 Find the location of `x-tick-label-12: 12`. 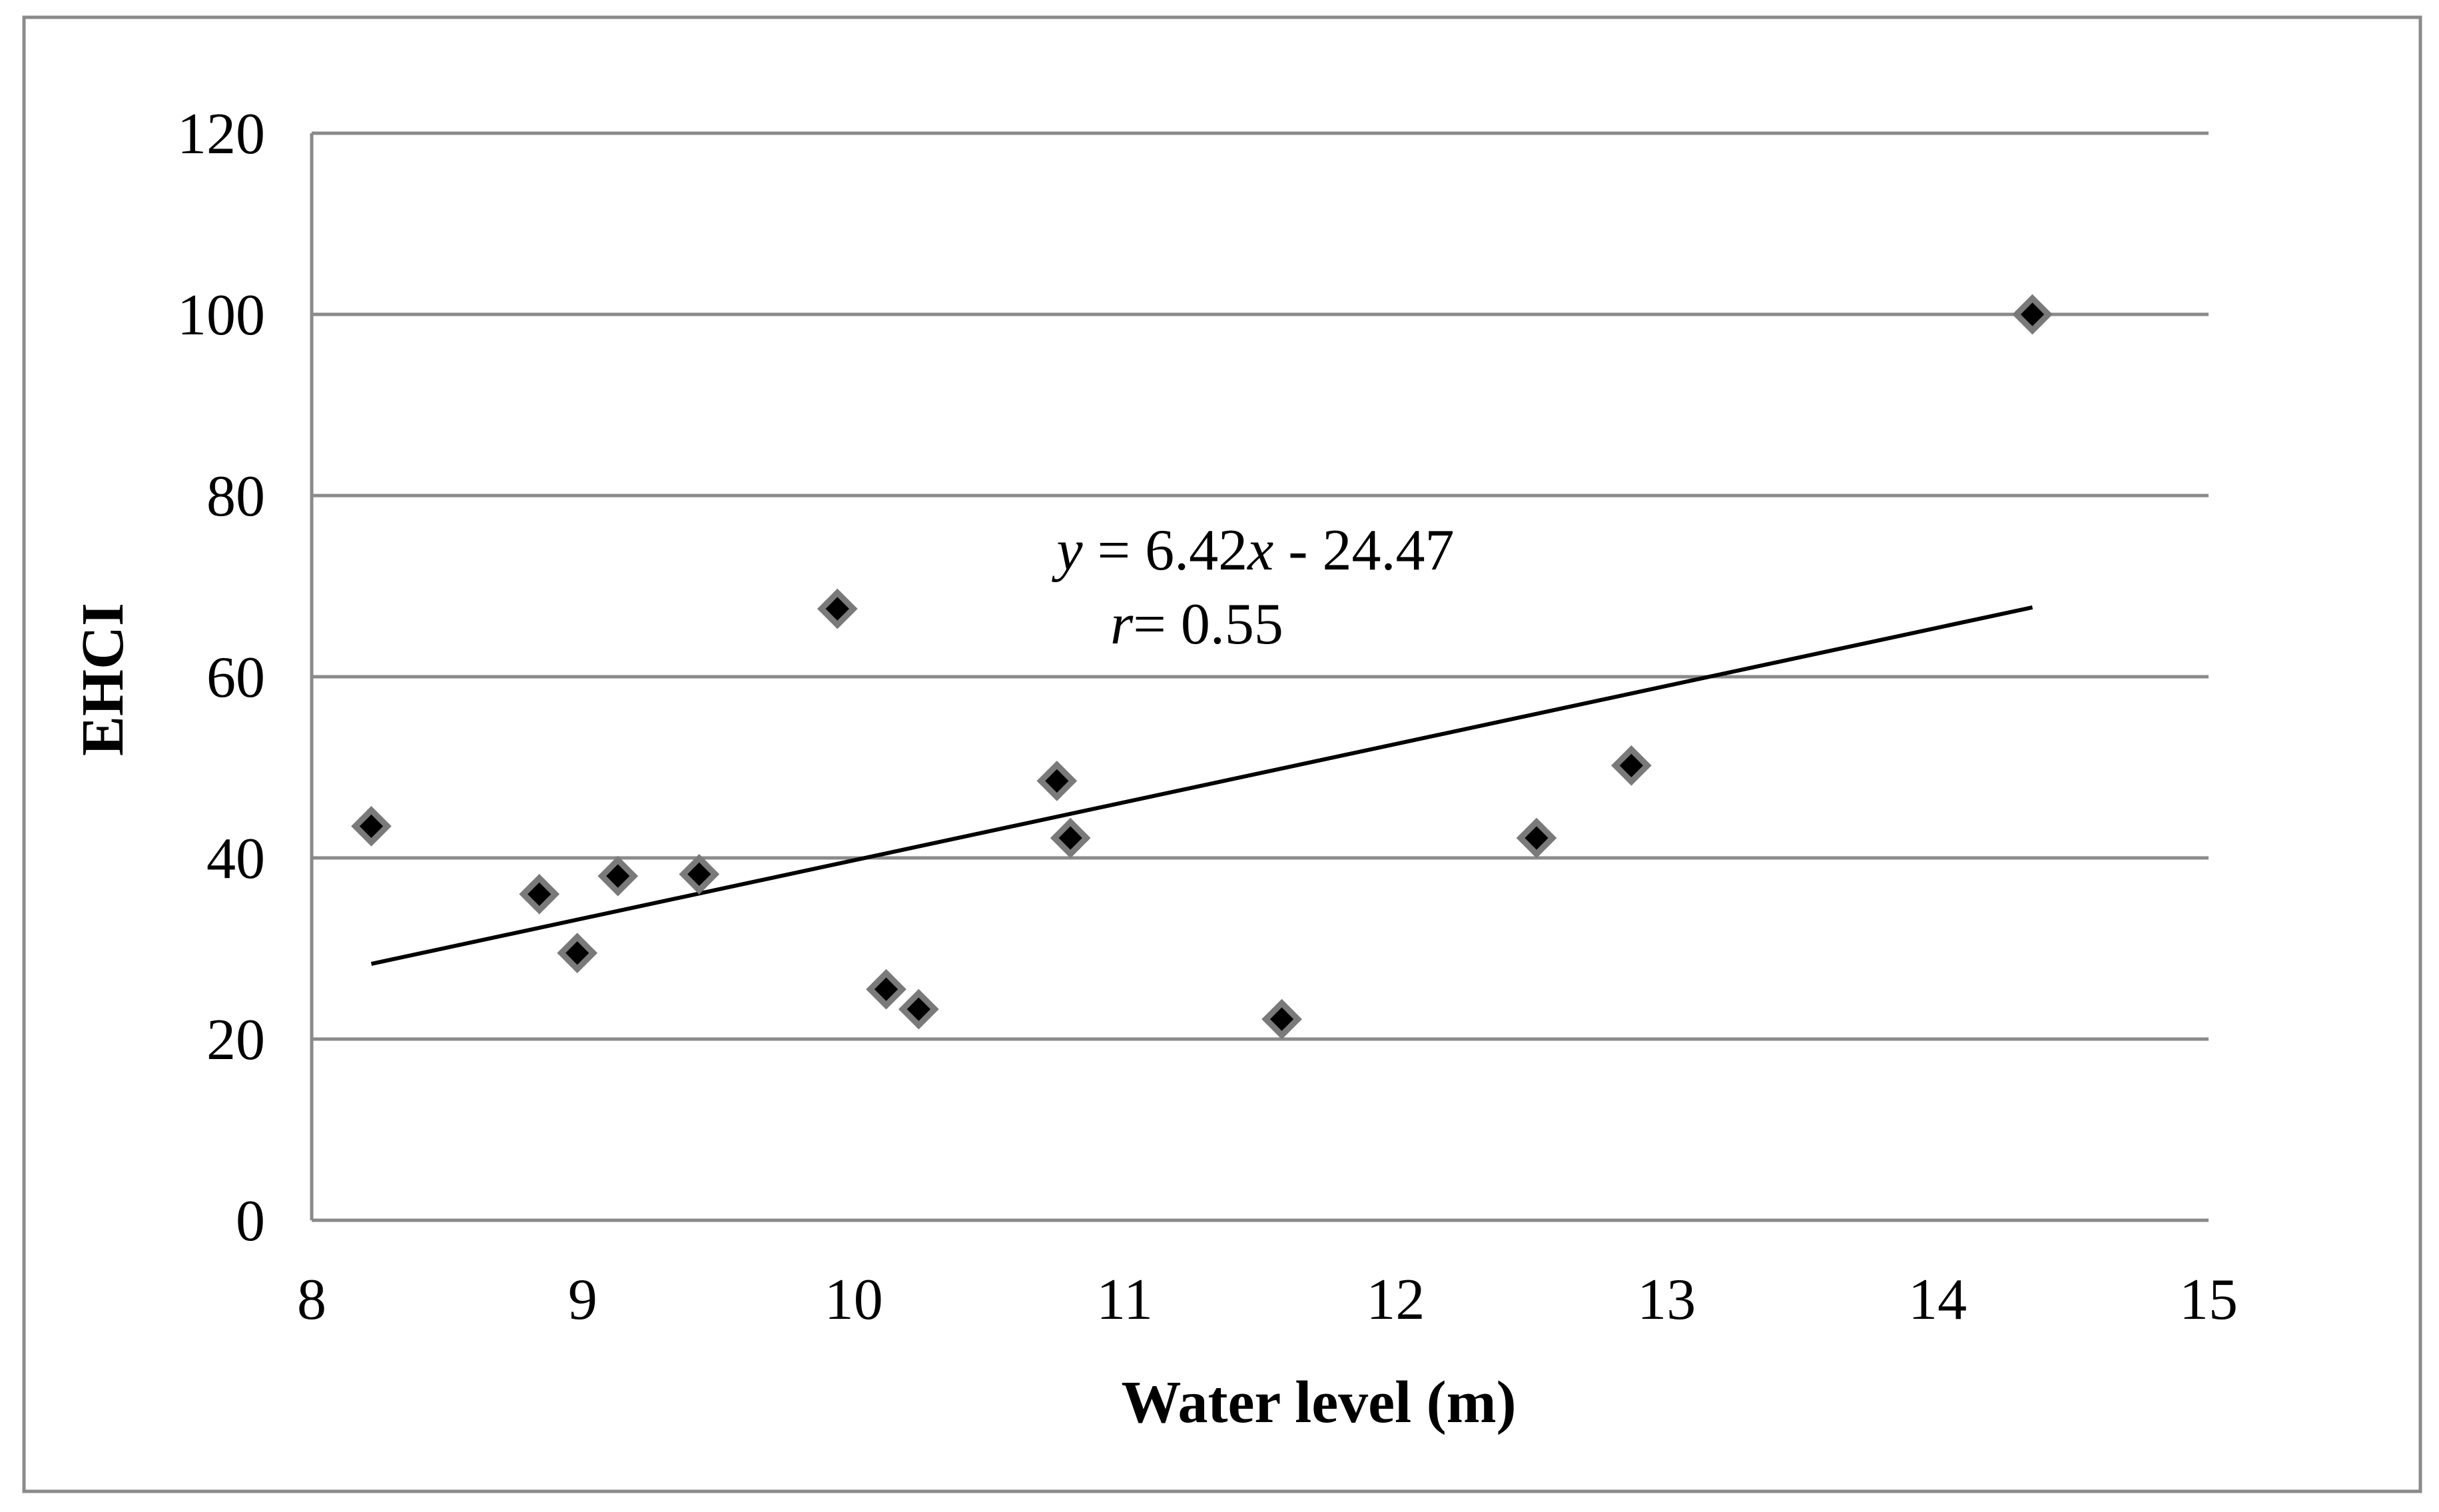

x-tick-label-12: 12 is located at coordinates (1395, 1300).